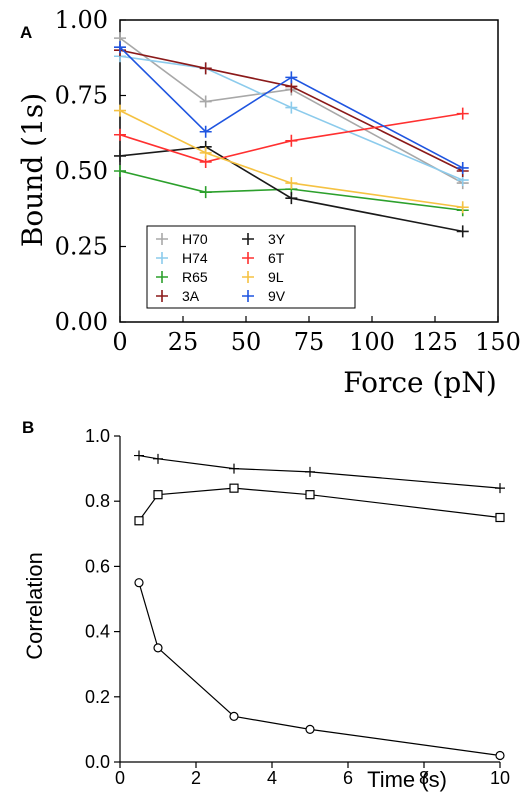 The height and width of the screenshot is (794, 527). I want to click on panel-b-x-tick-label: 8, so click(424, 778).